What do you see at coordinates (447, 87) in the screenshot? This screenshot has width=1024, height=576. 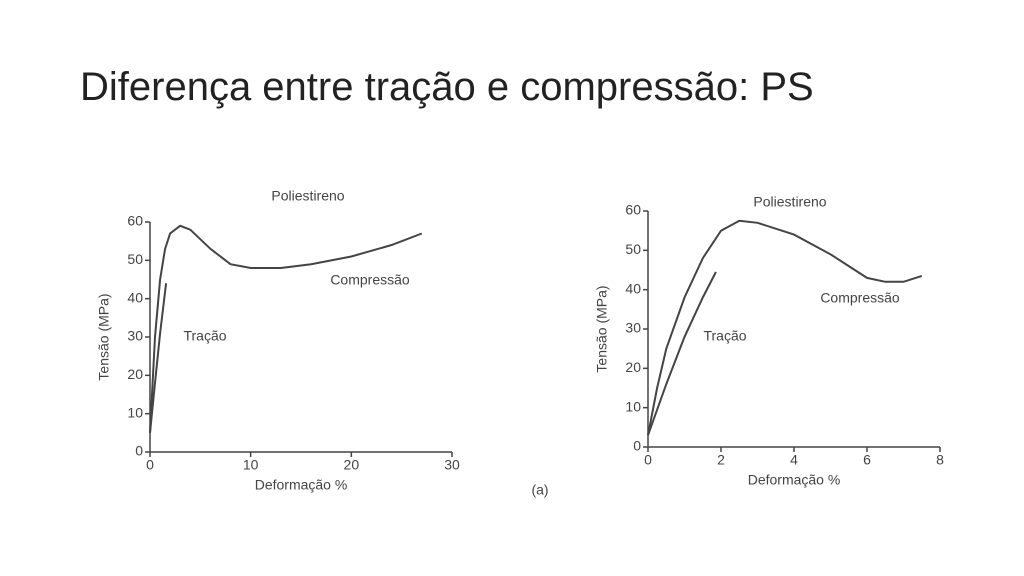 I see `slide-title: Diferença entre tração e compressão: PS` at bounding box center [447, 87].